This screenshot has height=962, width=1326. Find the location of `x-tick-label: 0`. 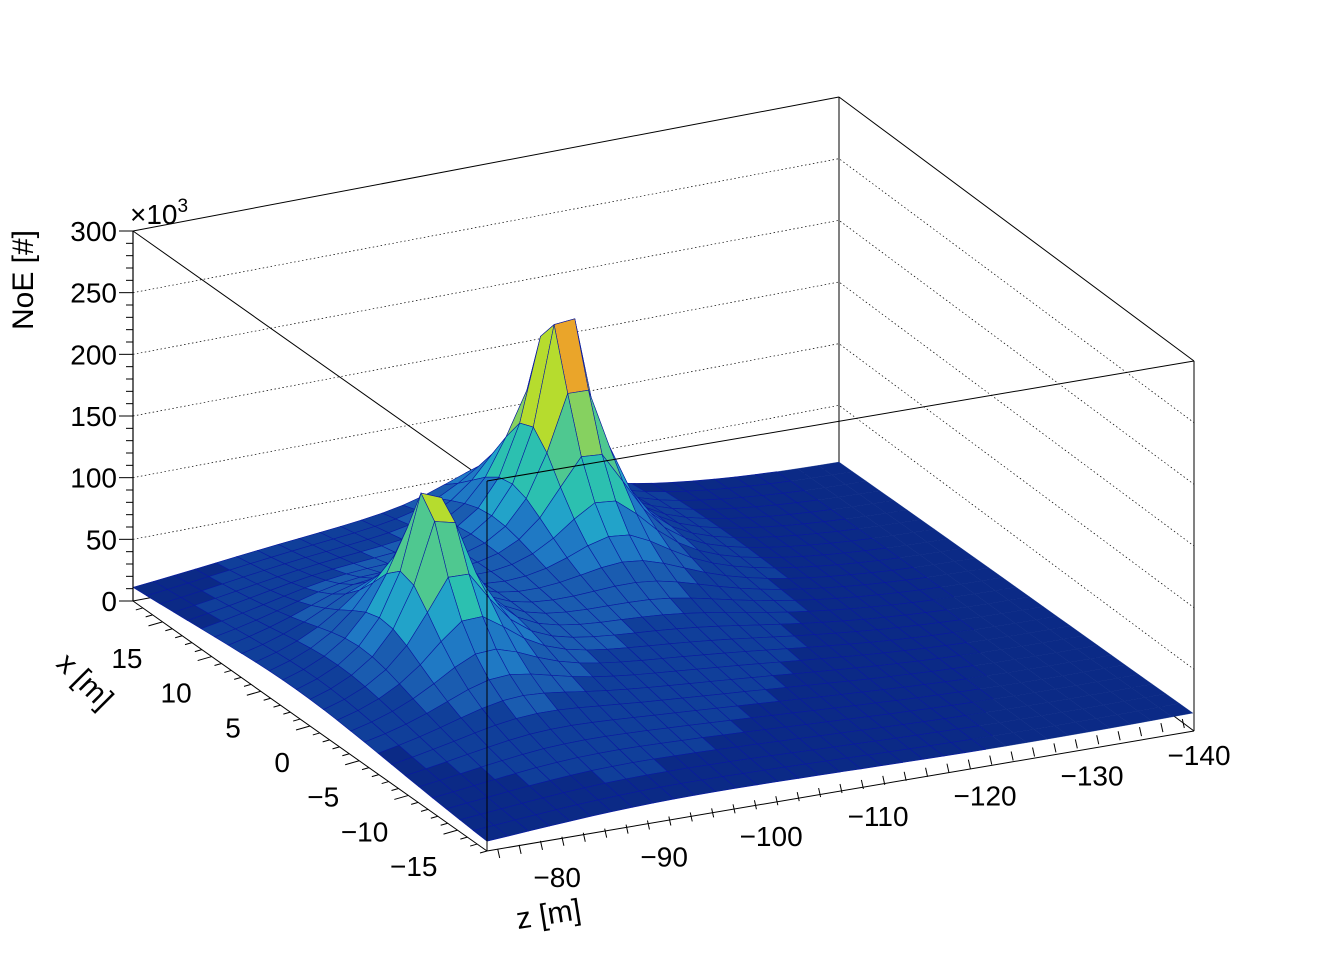

x-tick-label: 0 is located at coordinates (282, 762).